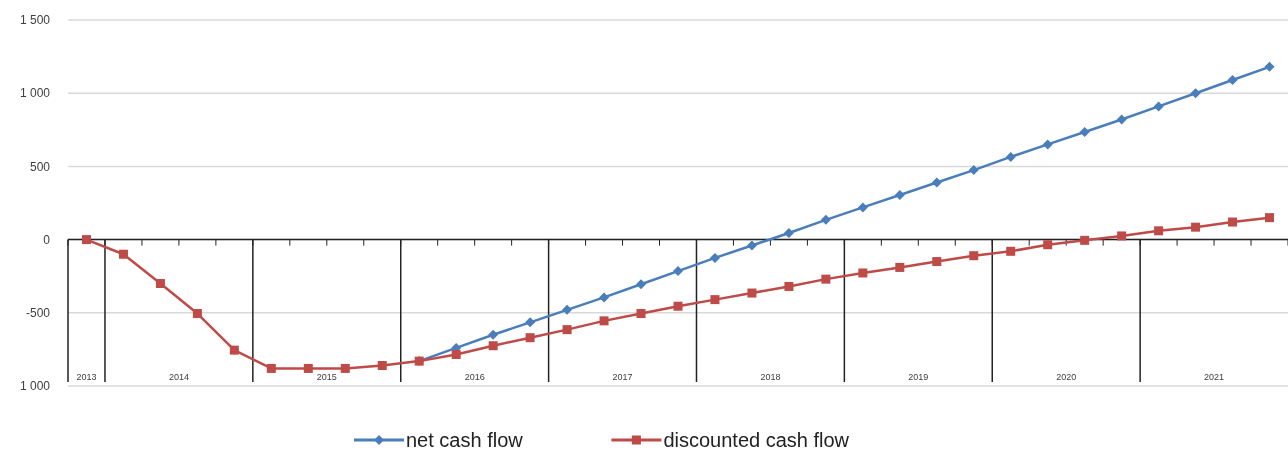 This screenshot has width=1288, height=454. I want to click on legend-label: discounted cash flow, so click(756, 440).